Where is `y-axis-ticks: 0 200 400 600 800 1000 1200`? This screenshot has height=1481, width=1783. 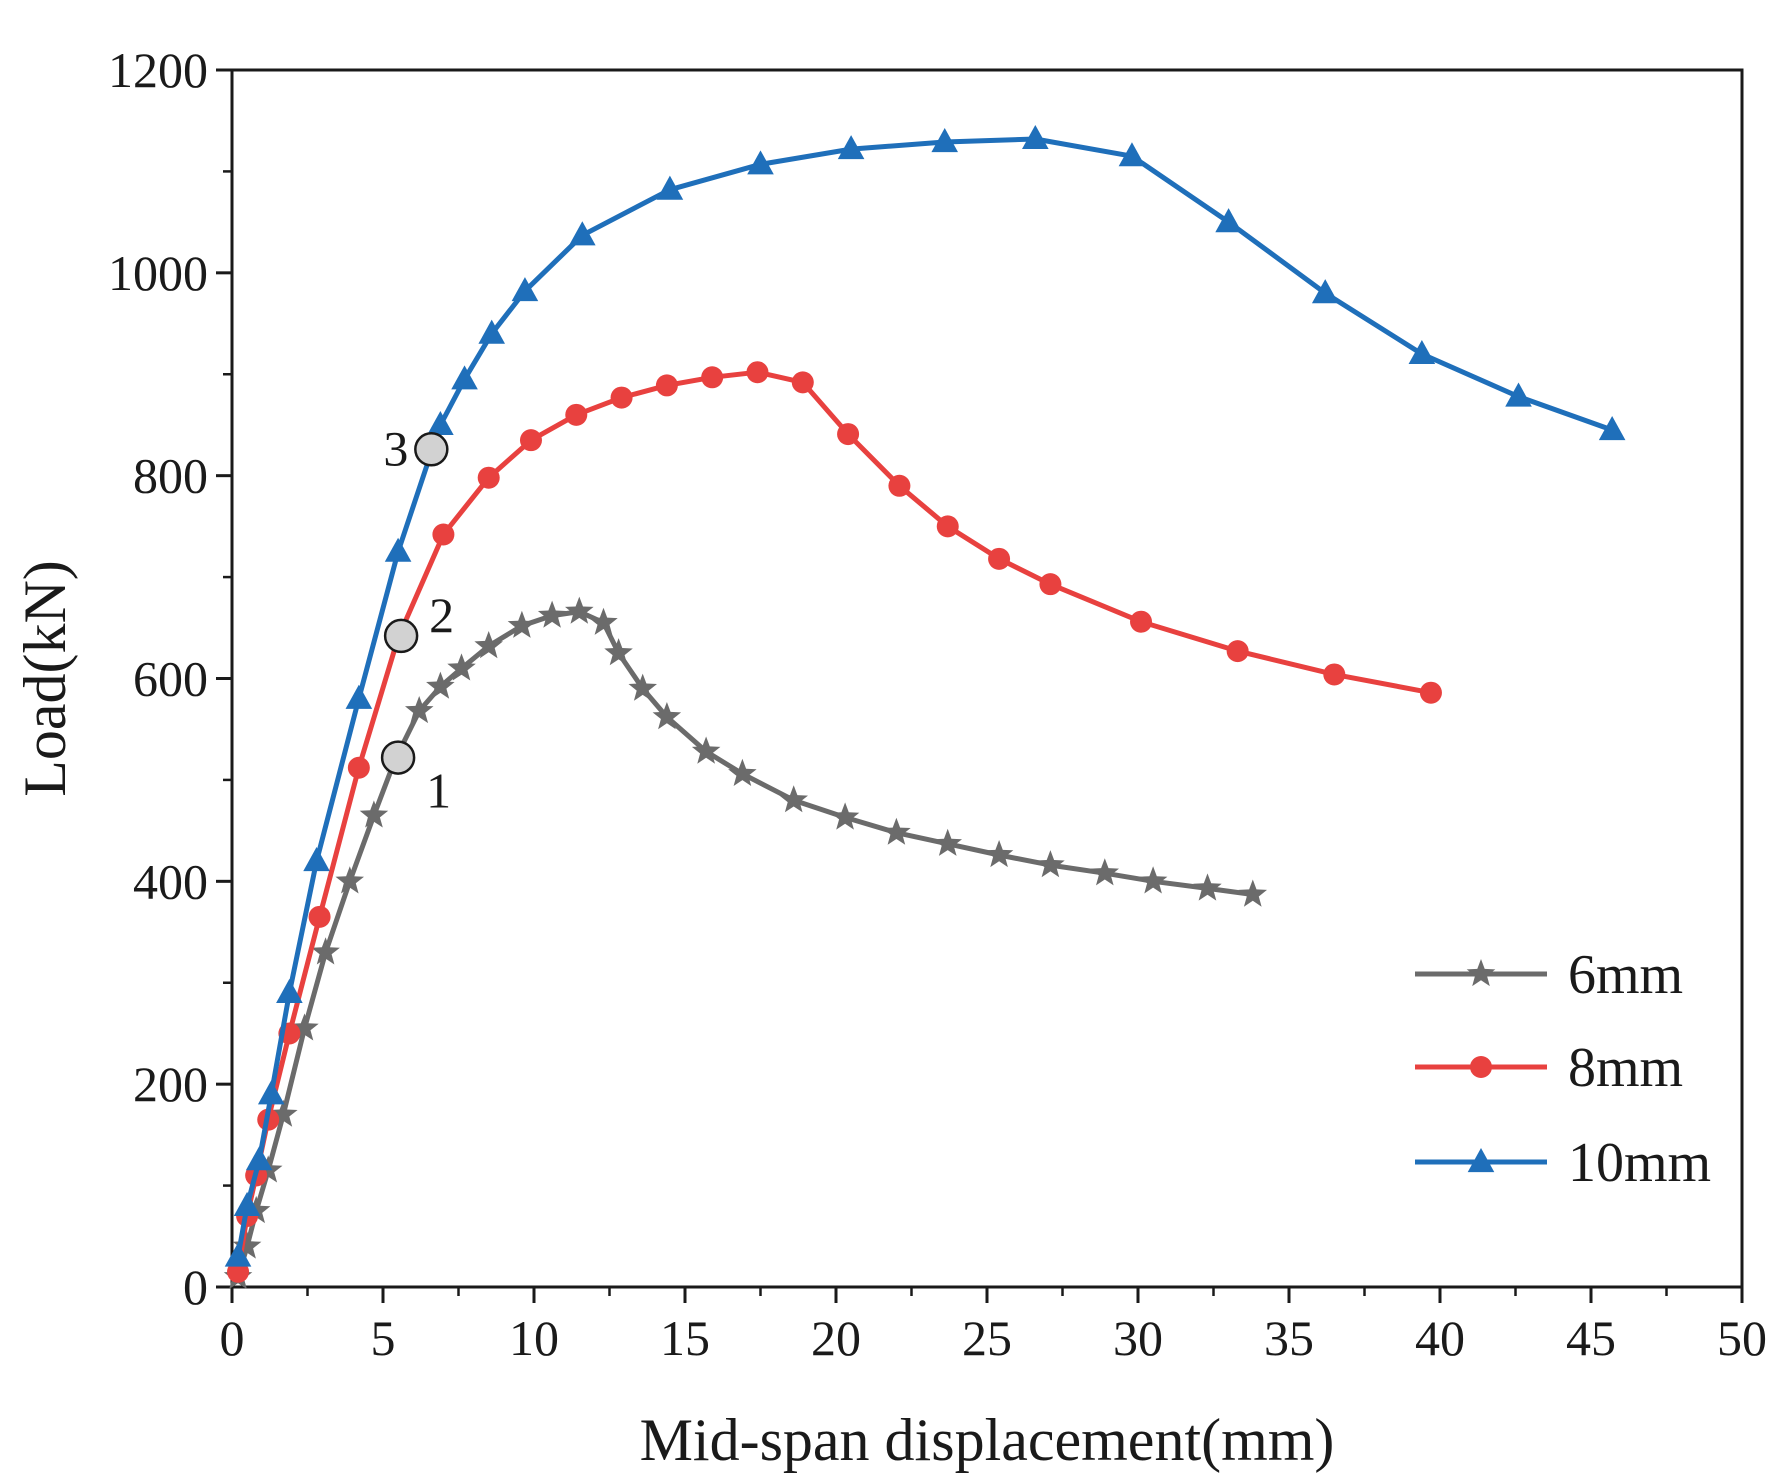
y-axis-ticks: 0 200 400 600 800 1000 1200 is located at coordinates (170, 678).